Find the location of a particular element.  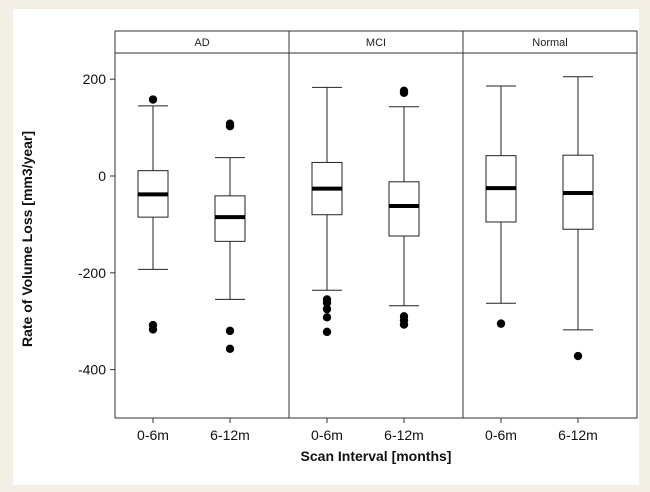

panel-strip-label: Normal is located at coordinates (549, 43).